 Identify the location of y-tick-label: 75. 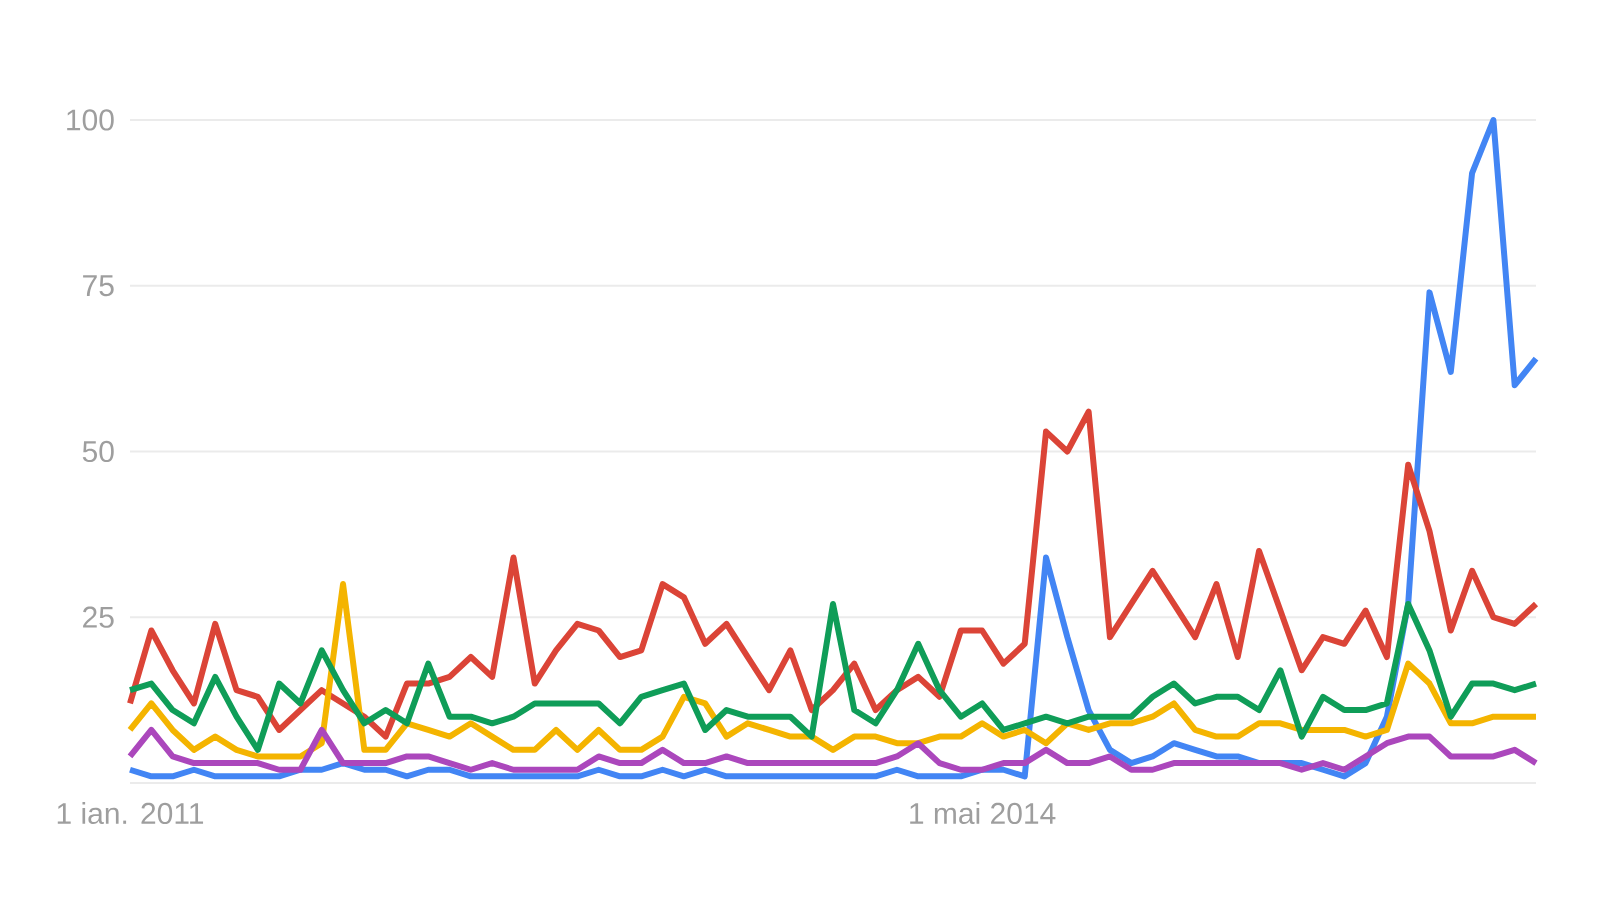
(98, 286).